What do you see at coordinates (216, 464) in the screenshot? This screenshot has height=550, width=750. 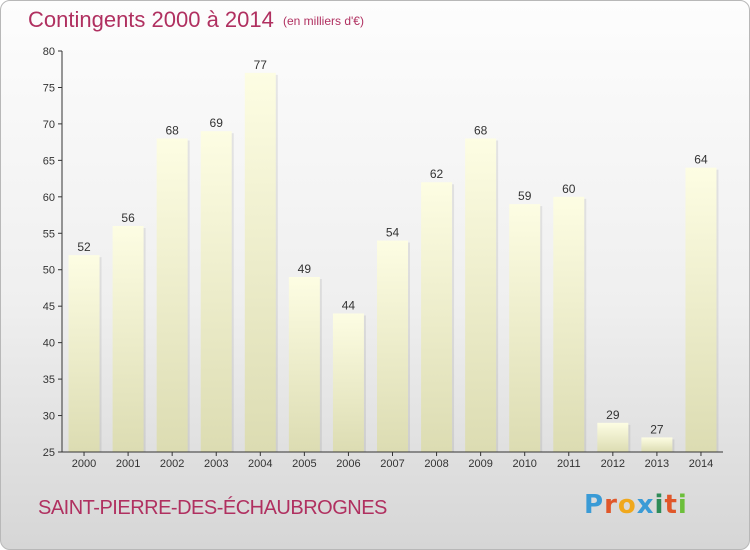 I see `x-tick-label: 2003` at bounding box center [216, 464].